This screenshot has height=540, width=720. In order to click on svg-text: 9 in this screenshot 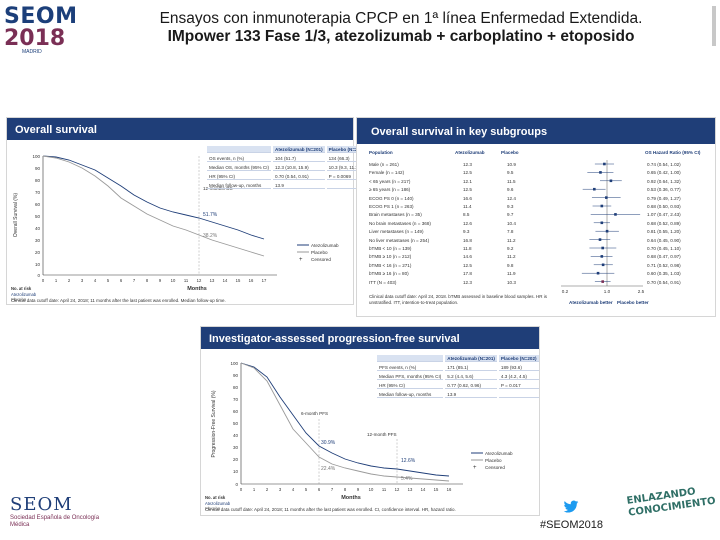, I will do `click(160, 280)`.